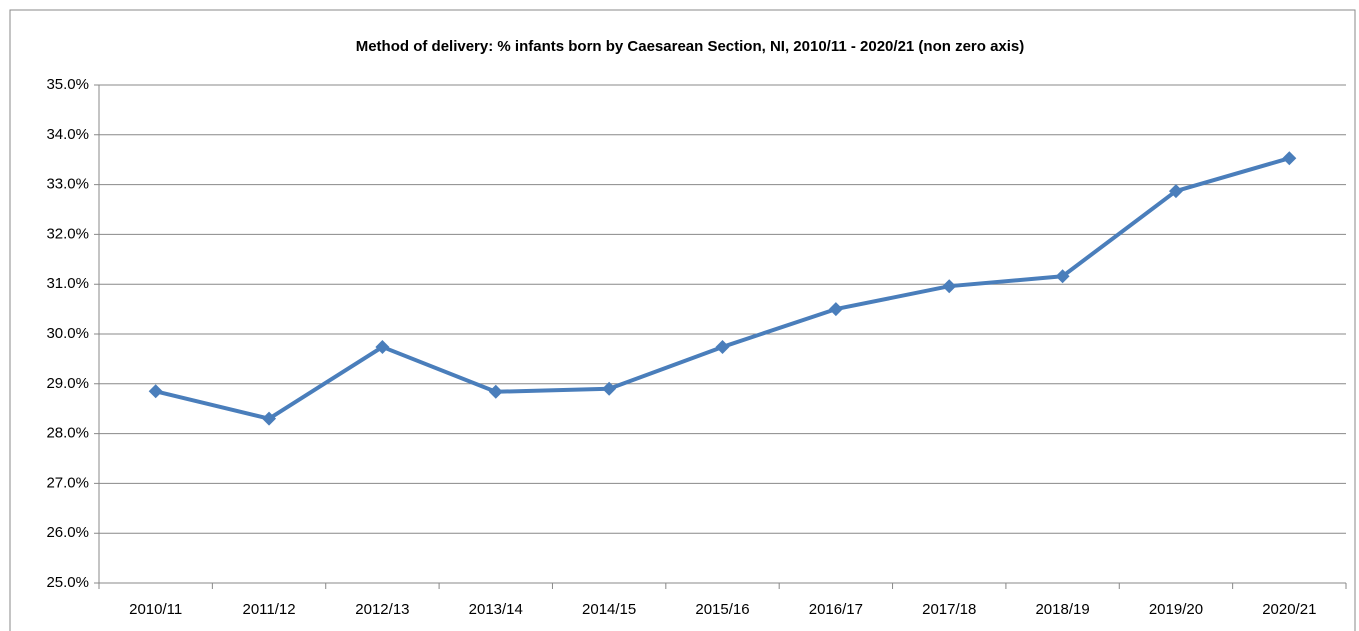  Describe the element at coordinates (67, 433) in the screenshot. I see `y-tick-label: 28.0%` at that location.